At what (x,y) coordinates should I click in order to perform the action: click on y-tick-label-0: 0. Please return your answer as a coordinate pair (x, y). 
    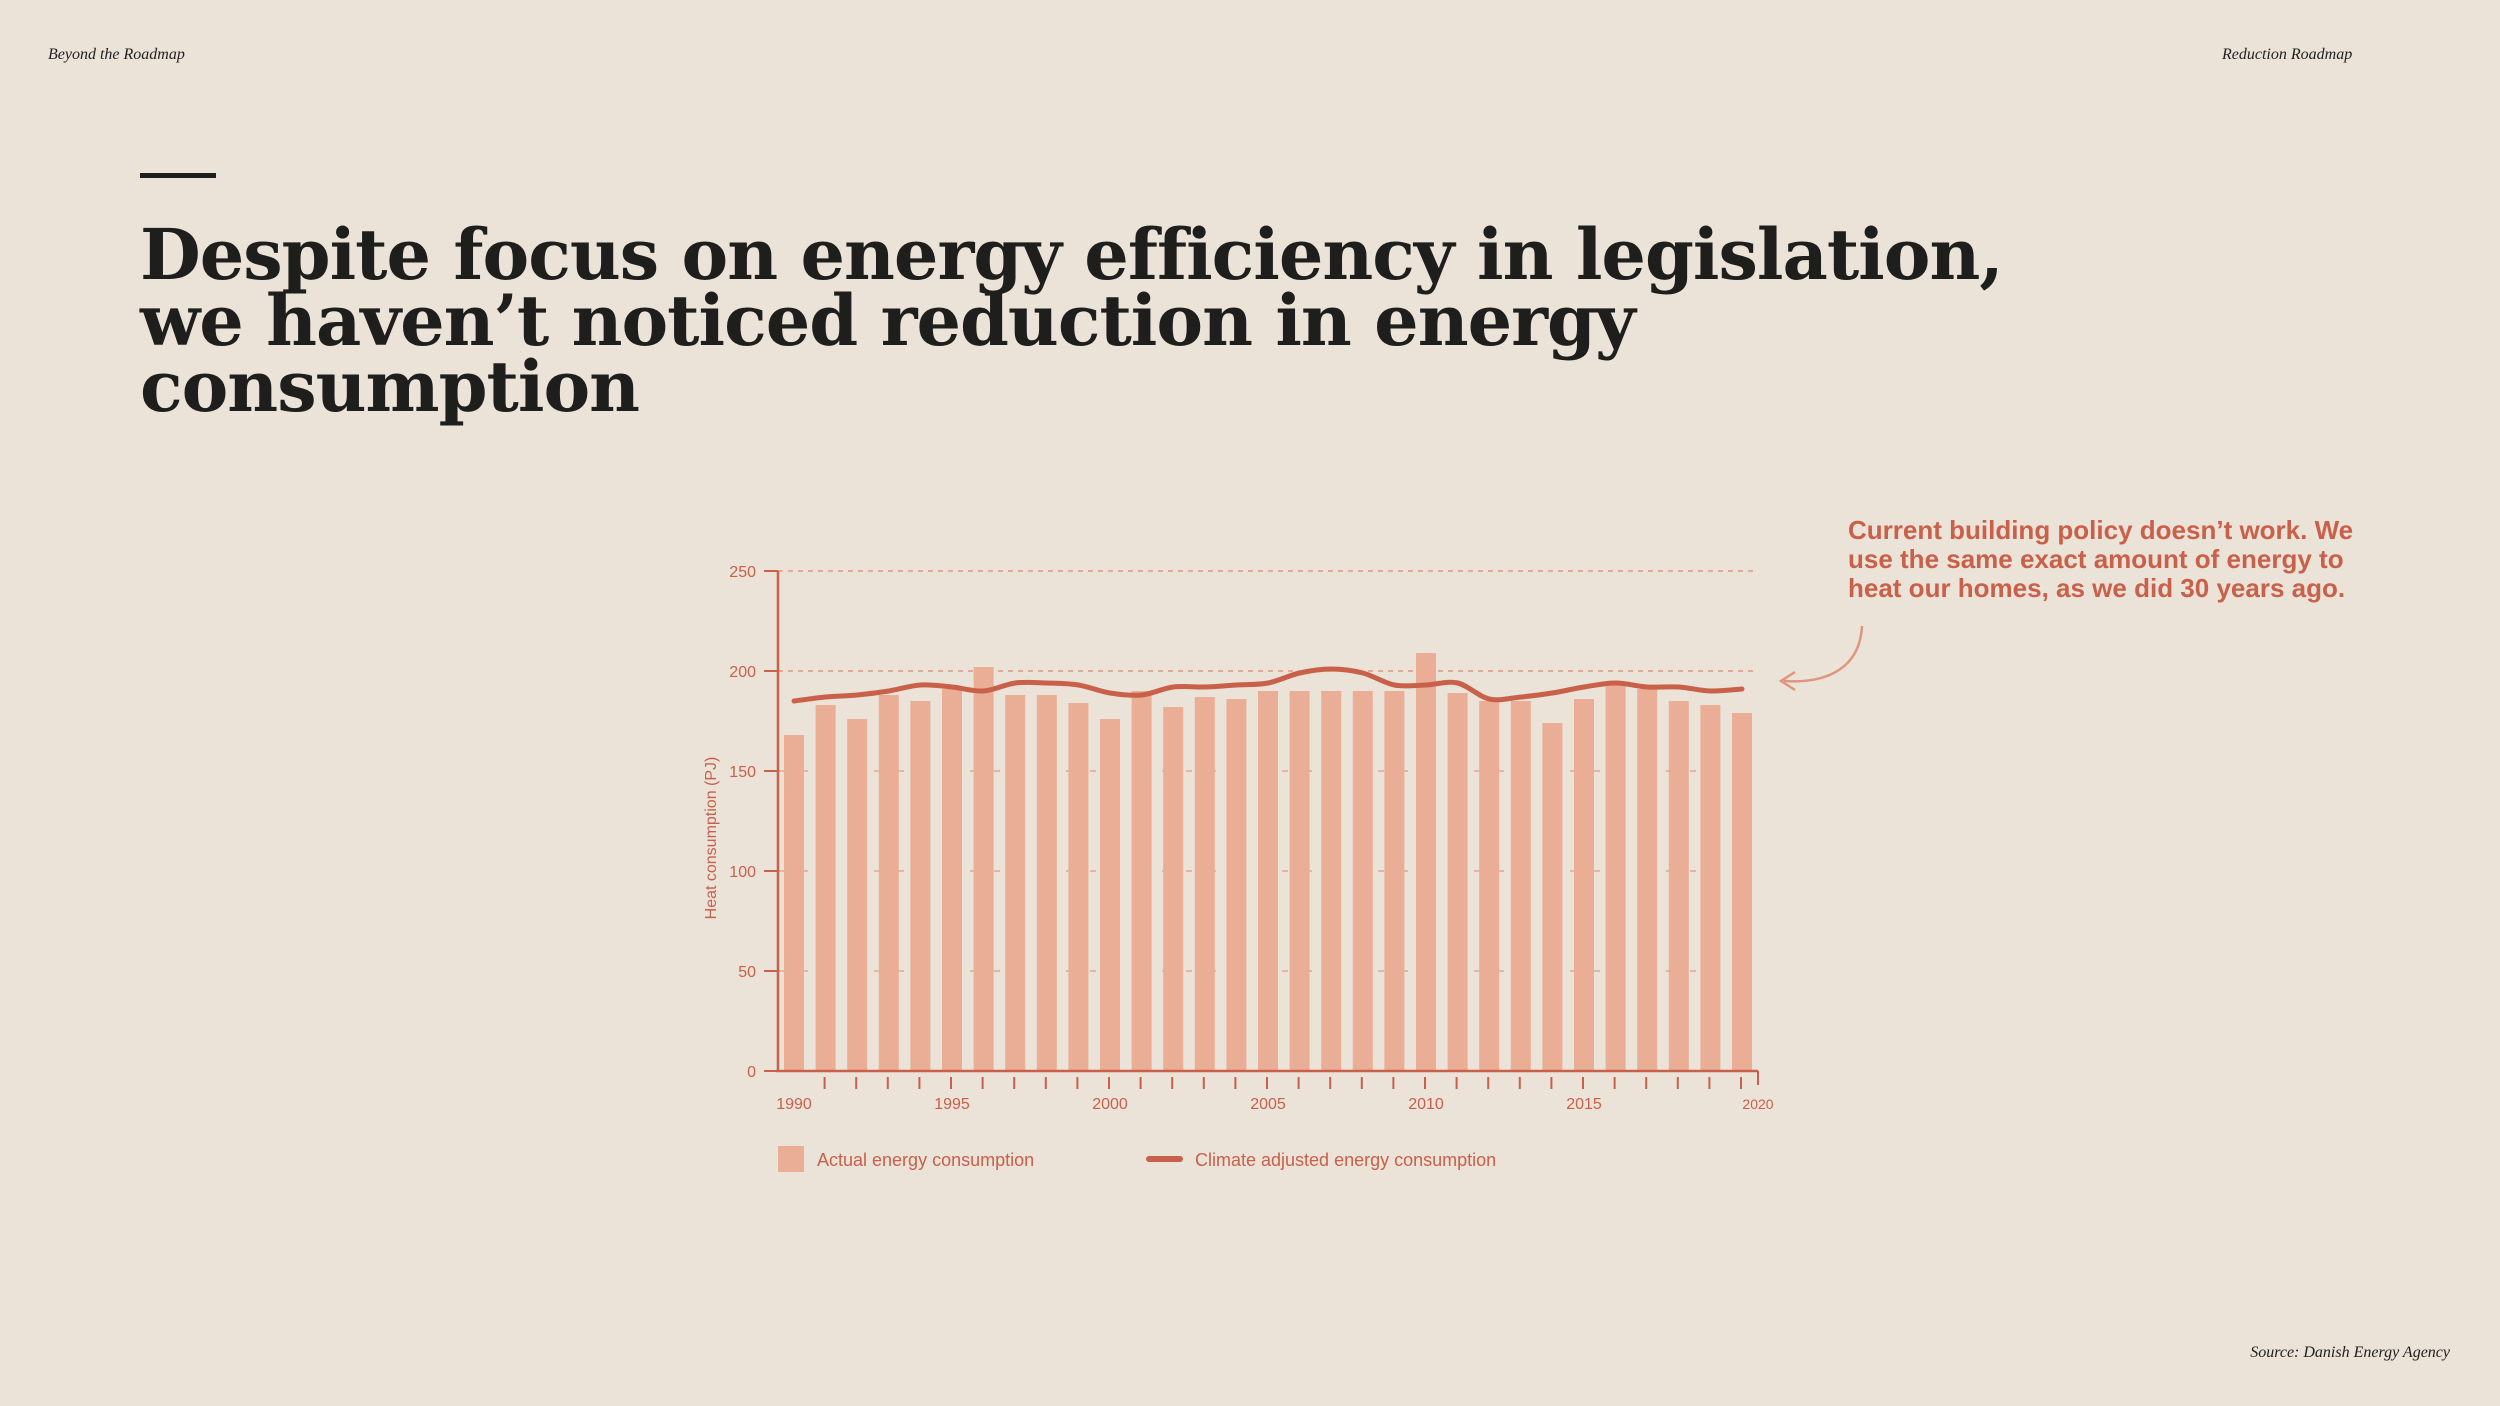
    Looking at the image, I should click on (751, 1072).